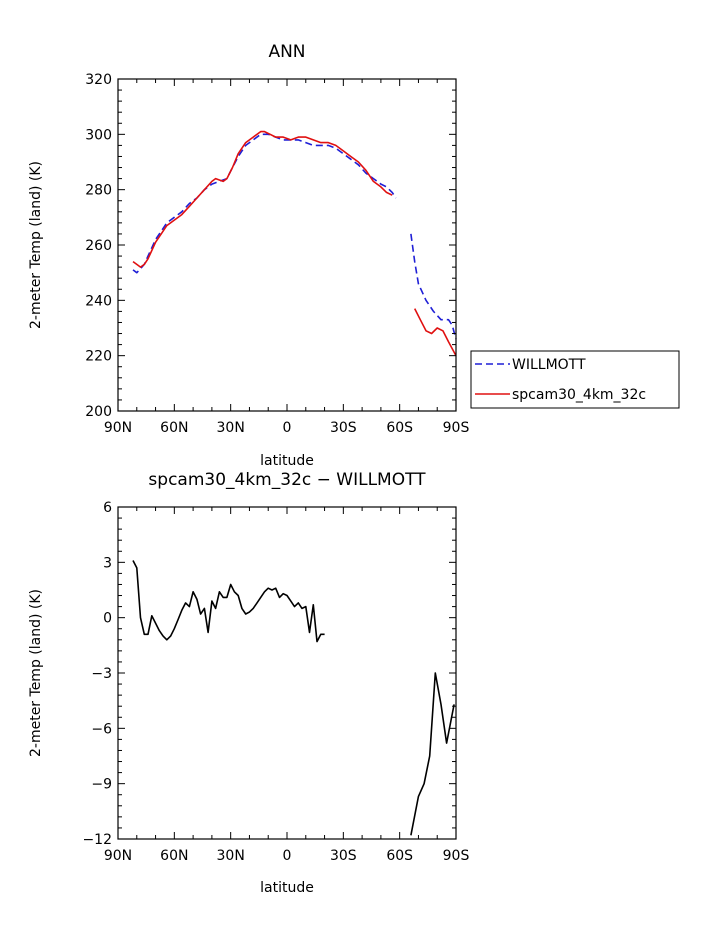 The width and height of the screenshot is (723, 935). What do you see at coordinates (579, 395) in the screenshot?
I see `legend-label-spcam: spcam30_4km_32c` at bounding box center [579, 395].